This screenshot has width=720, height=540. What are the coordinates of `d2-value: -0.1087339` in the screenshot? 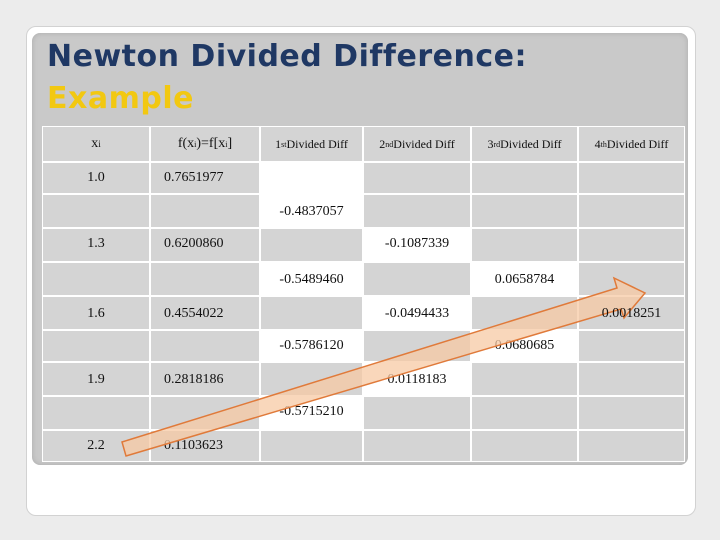 It's located at (417, 243).